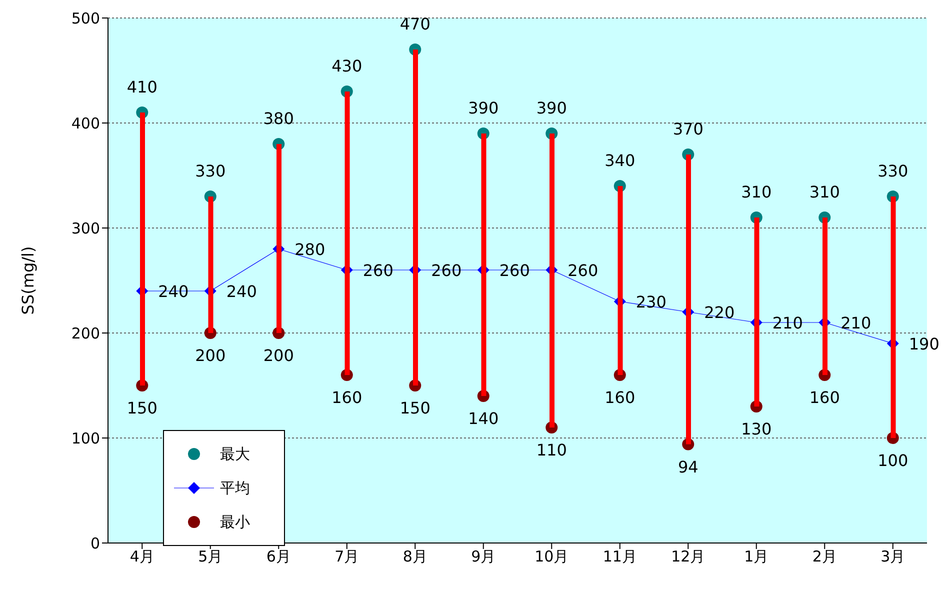  I want to click on legend-label: 最小, so click(235, 522).